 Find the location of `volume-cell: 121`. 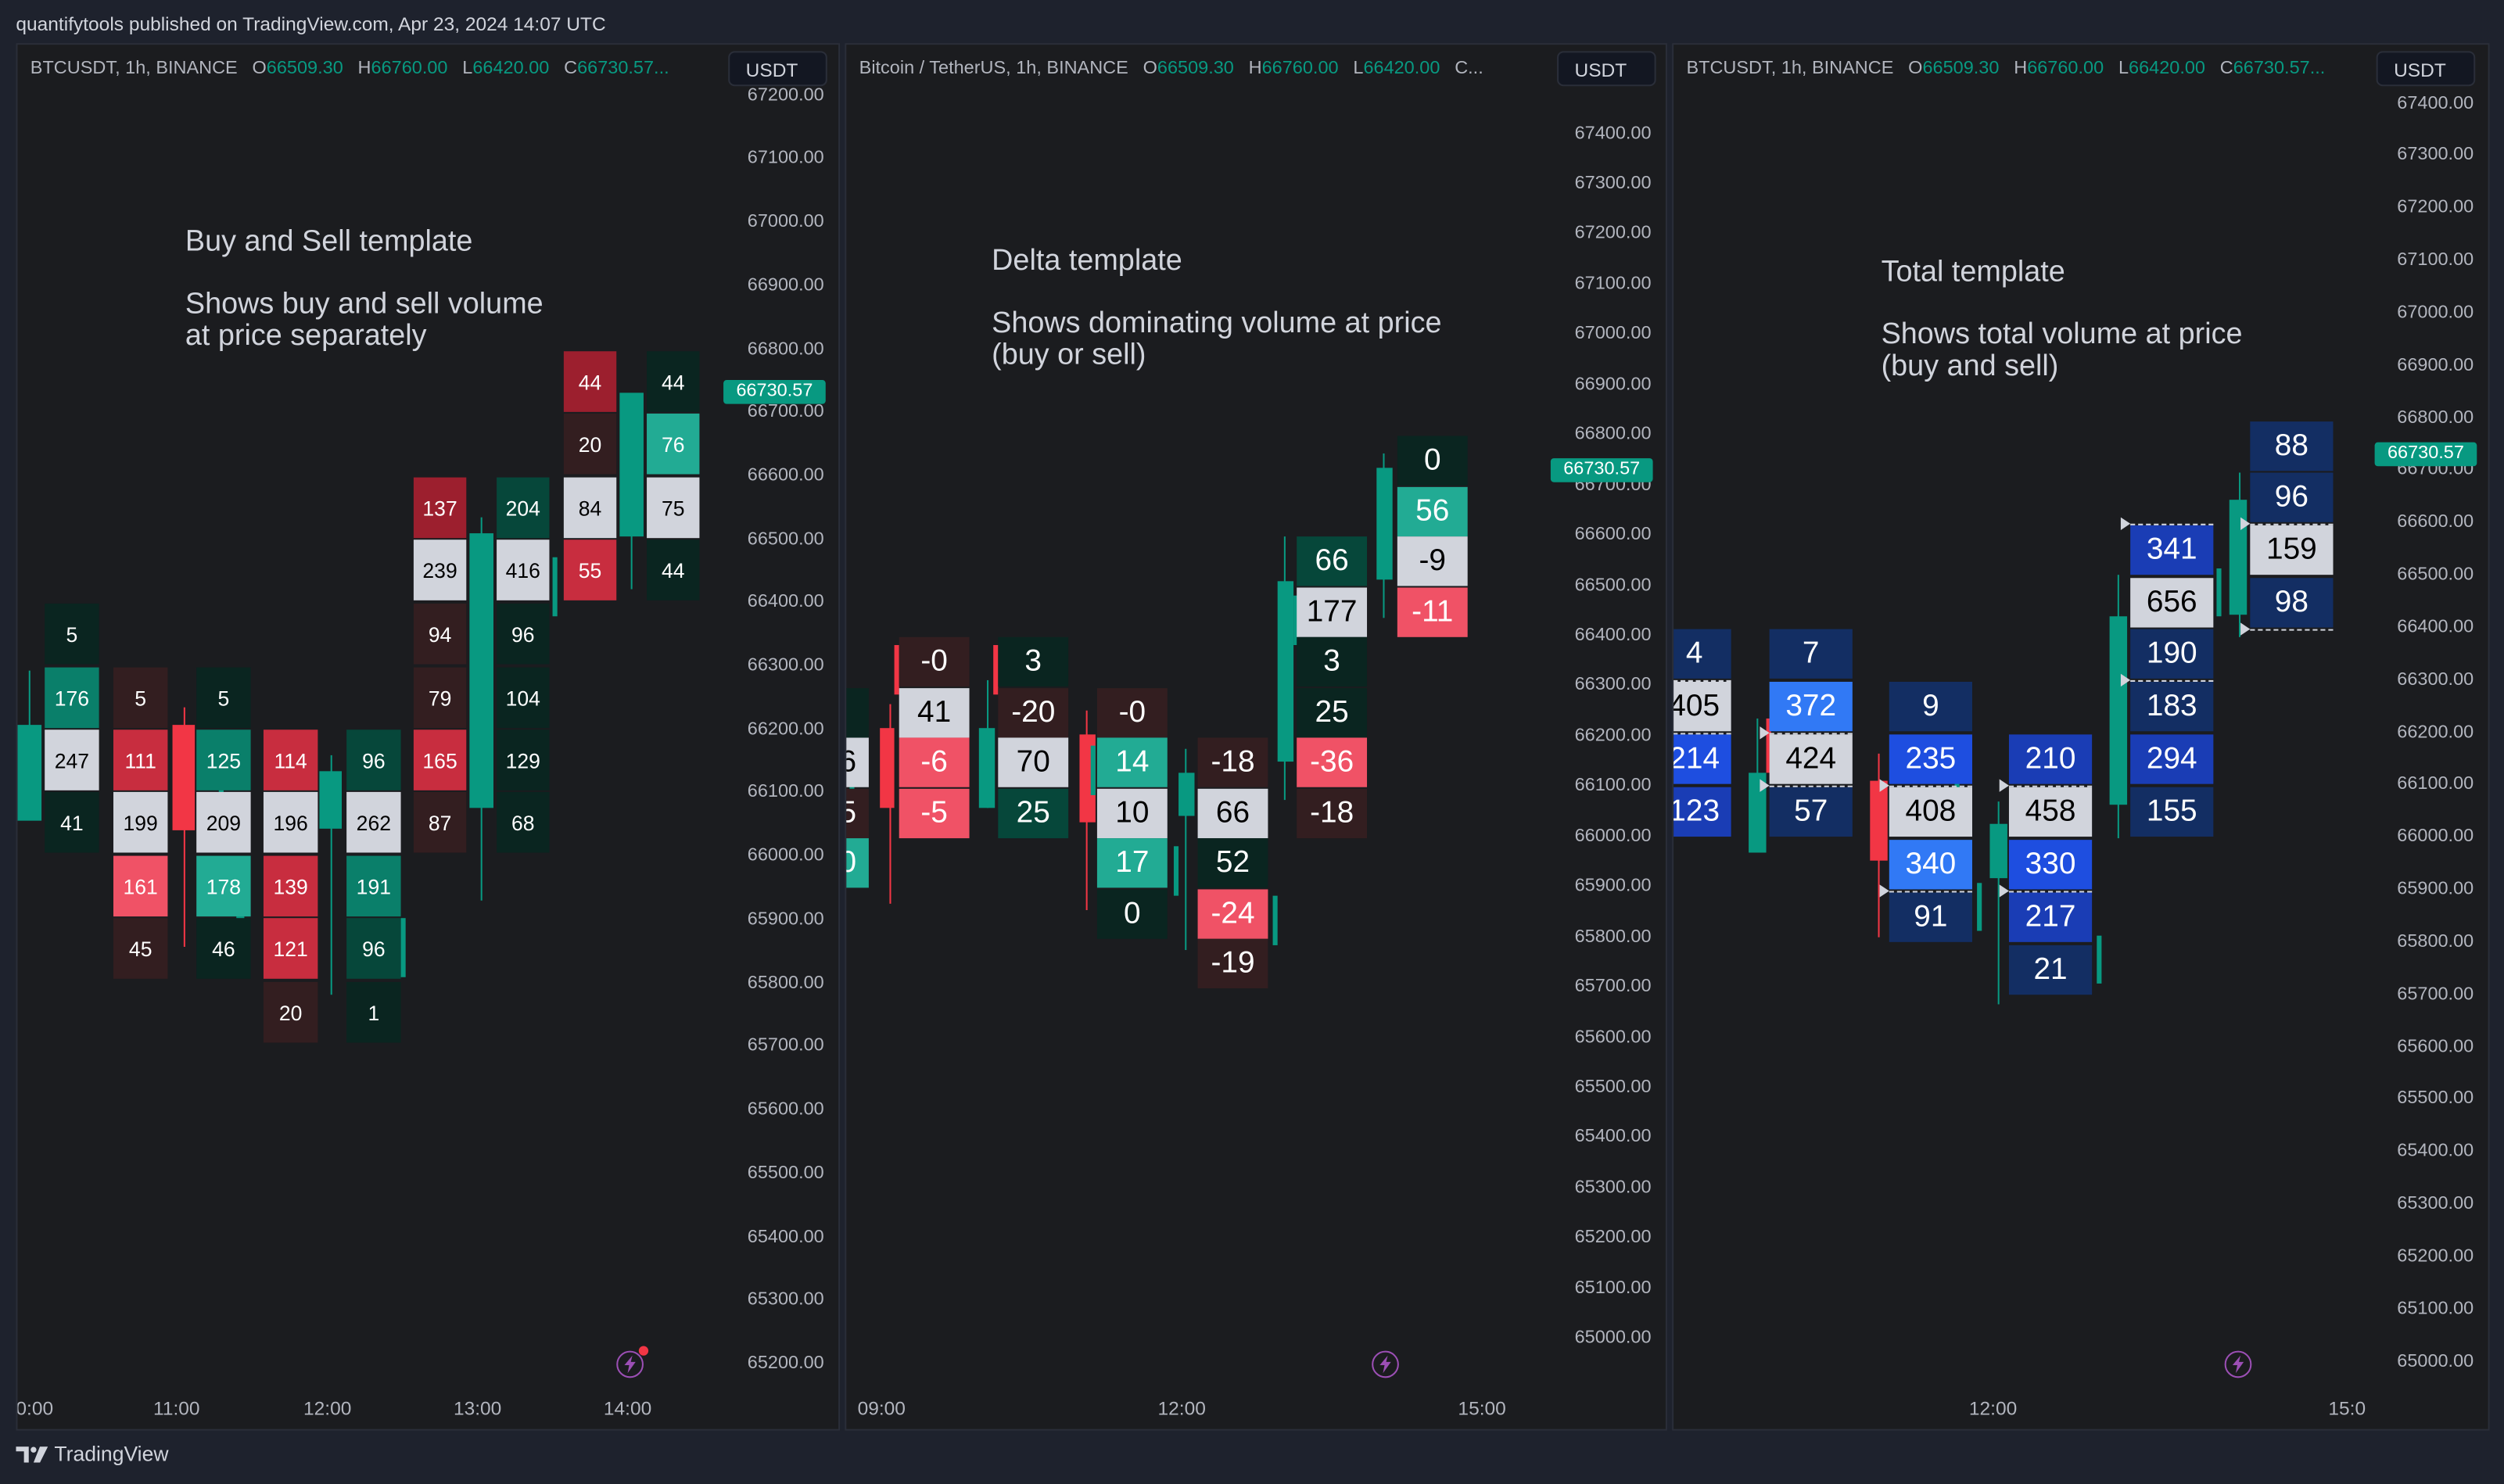

volume-cell: 121 is located at coordinates (291, 948).